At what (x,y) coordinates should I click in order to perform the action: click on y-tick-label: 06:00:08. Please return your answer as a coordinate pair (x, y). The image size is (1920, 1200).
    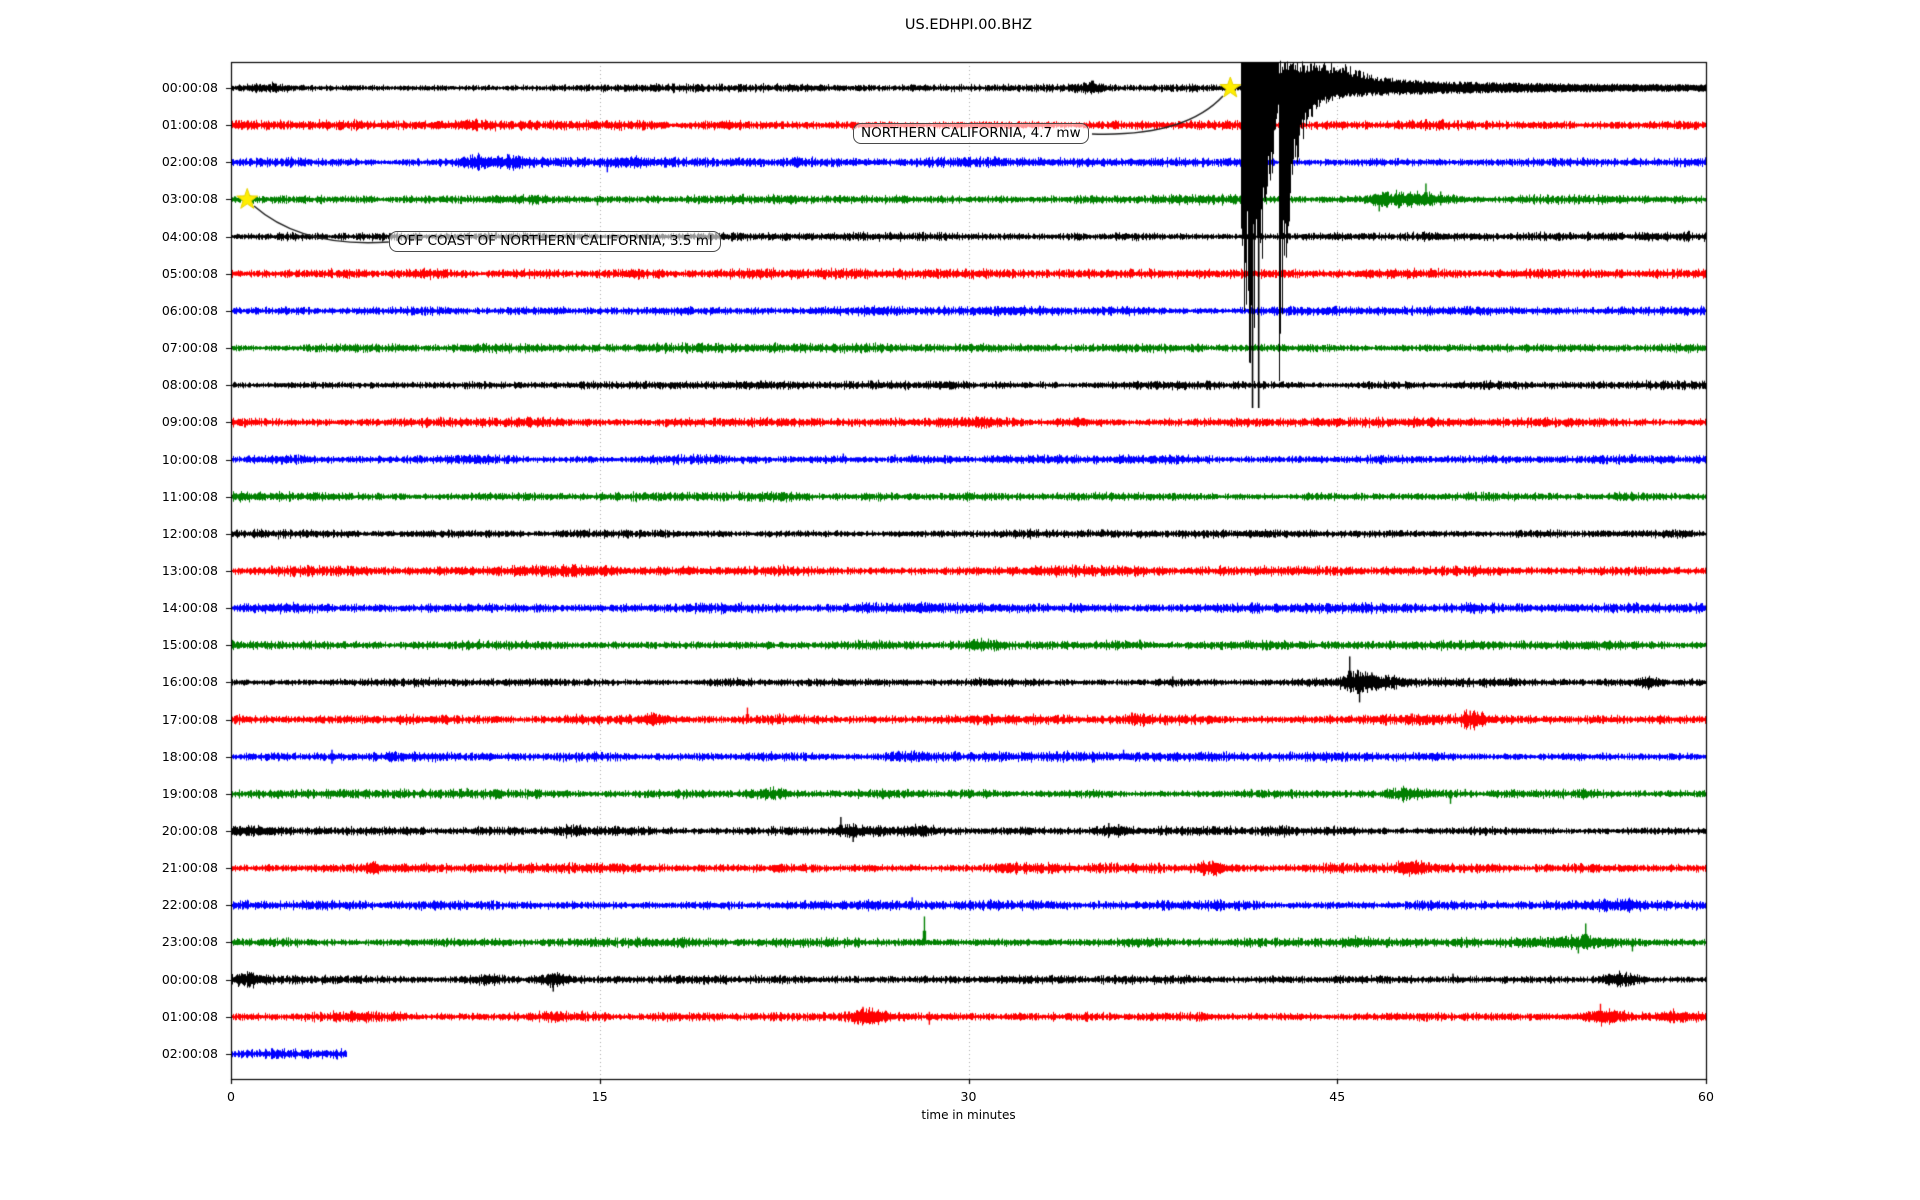
    Looking at the image, I should click on (189, 310).